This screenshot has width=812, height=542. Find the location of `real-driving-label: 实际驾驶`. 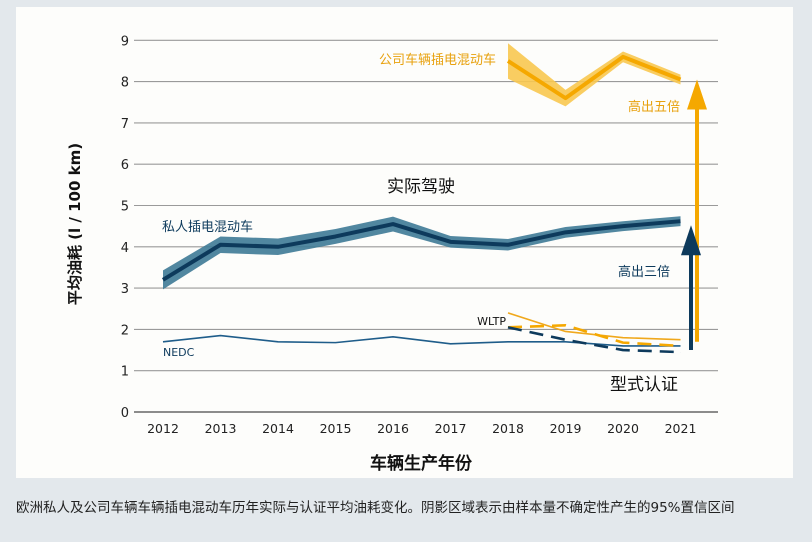

real-driving-label: 实际驾驶 is located at coordinates (421, 187).